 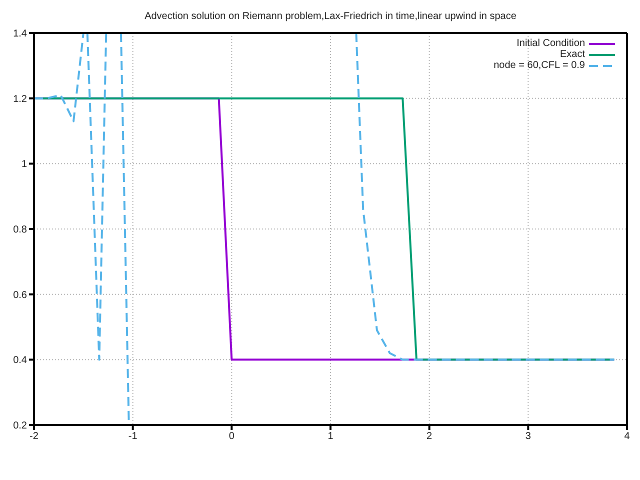 What do you see at coordinates (528, 436) in the screenshot?
I see `x-tick-label: 3` at bounding box center [528, 436].